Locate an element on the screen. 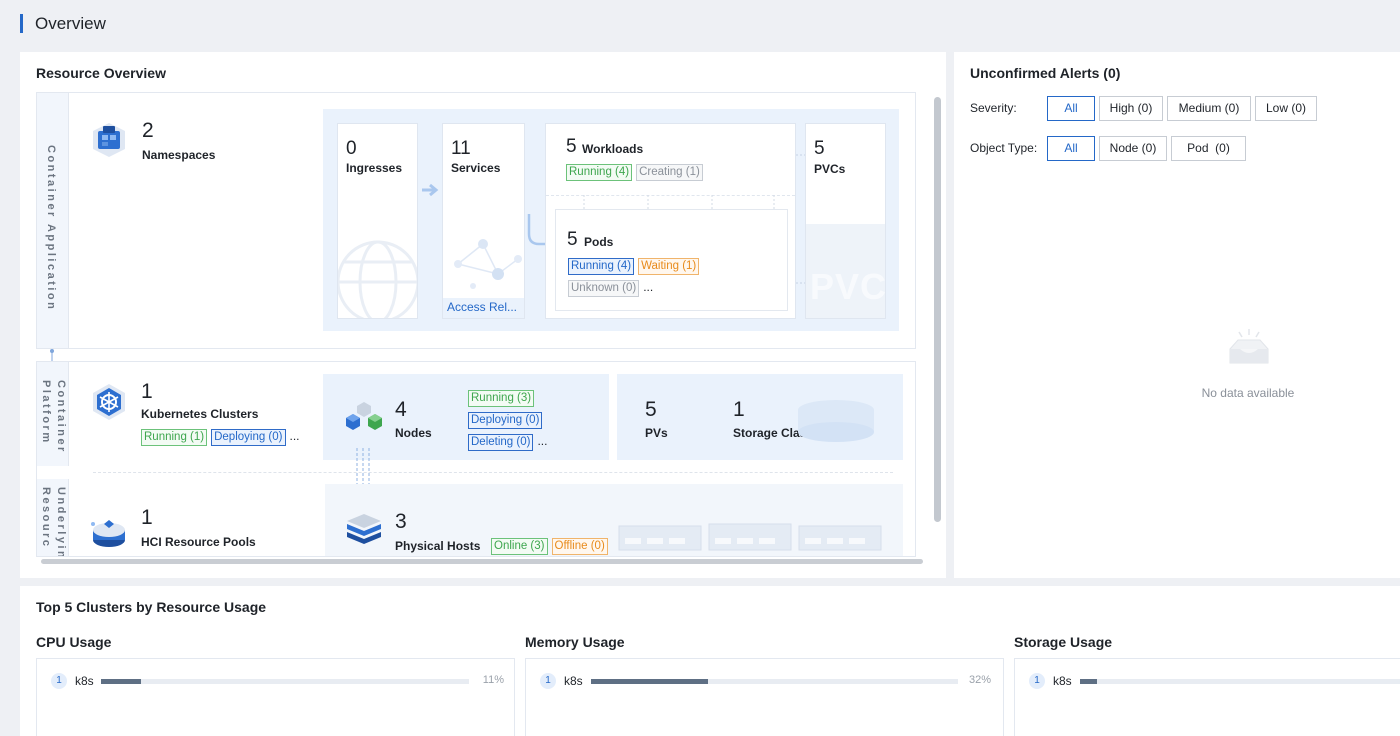 The height and width of the screenshot is (736, 1400). cpu-usage-title: CPU Usage is located at coordinates (74, 642).